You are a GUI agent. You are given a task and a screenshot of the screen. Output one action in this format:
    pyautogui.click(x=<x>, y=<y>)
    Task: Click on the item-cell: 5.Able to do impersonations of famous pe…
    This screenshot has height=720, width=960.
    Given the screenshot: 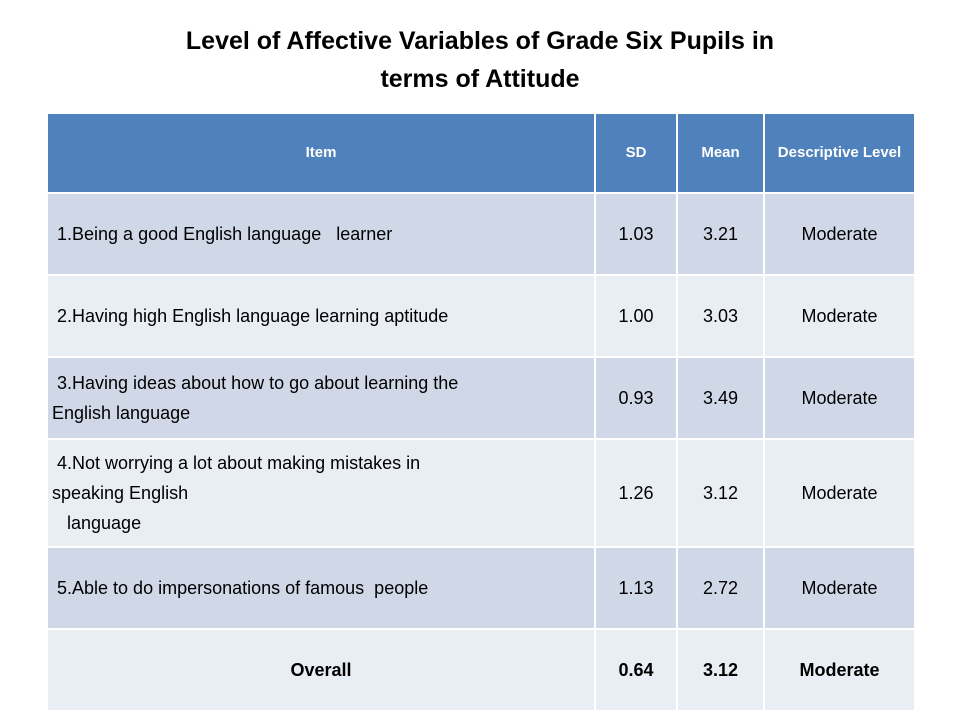 What is the action you would take?
    pyautogui.click(x=322, y=587)
    